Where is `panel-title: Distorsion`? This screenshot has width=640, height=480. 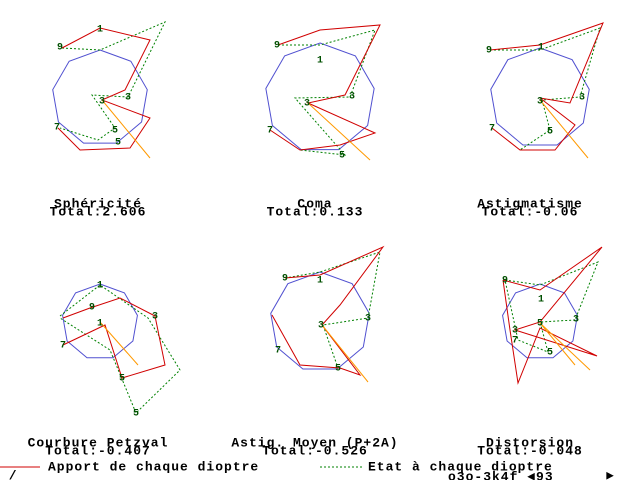
panel-title: Distorsion is located at coordinates (530, 442).